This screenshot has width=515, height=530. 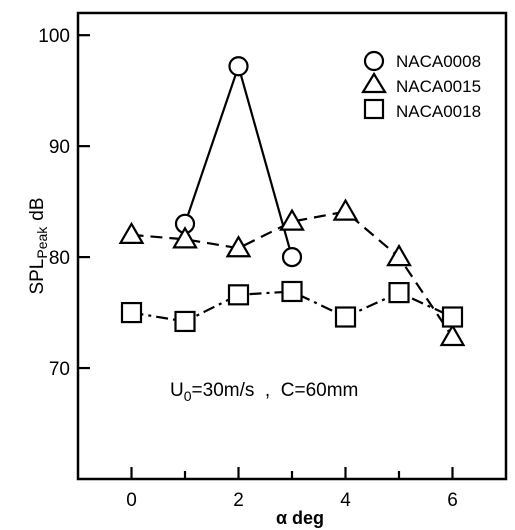 What do you see at coordinates (54, 36) in the screenshot?
I see `y-tick-label: 100` at bounding box center [54, 36].